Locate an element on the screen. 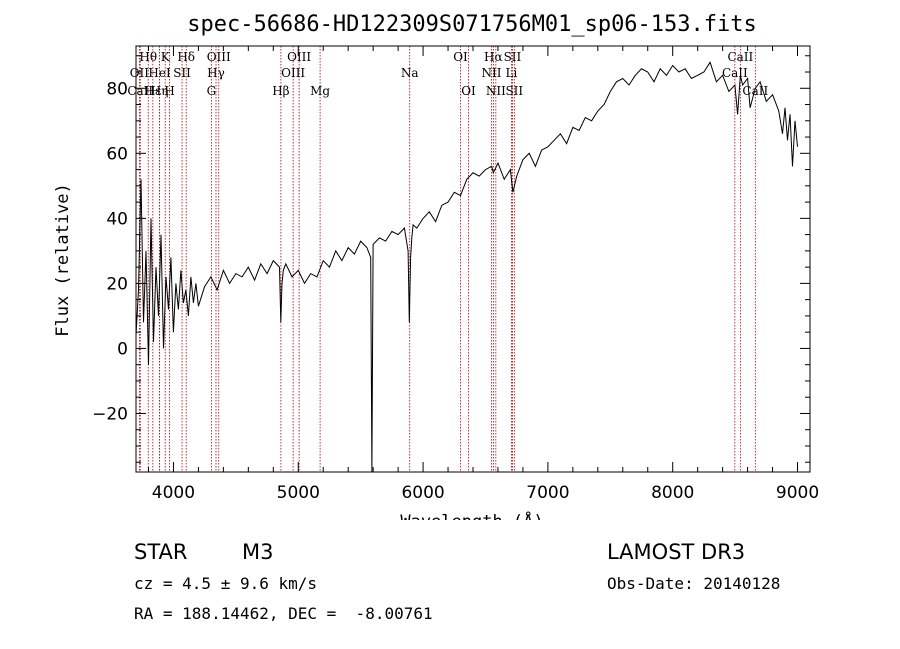 The width and height of the screenshot is (900, 649). line-label-13: Hβ is located at coordinates (280, 91).